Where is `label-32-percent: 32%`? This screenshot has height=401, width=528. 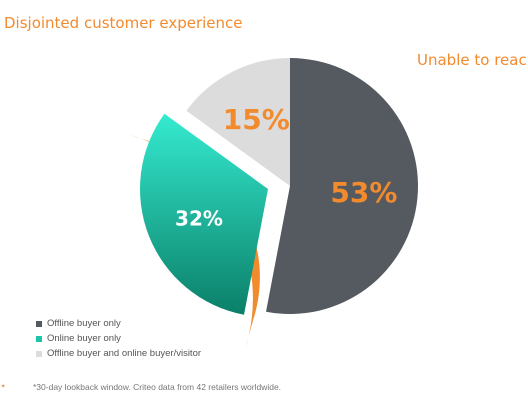
label-32-percent: 32% is located at coordinates (199, 218).